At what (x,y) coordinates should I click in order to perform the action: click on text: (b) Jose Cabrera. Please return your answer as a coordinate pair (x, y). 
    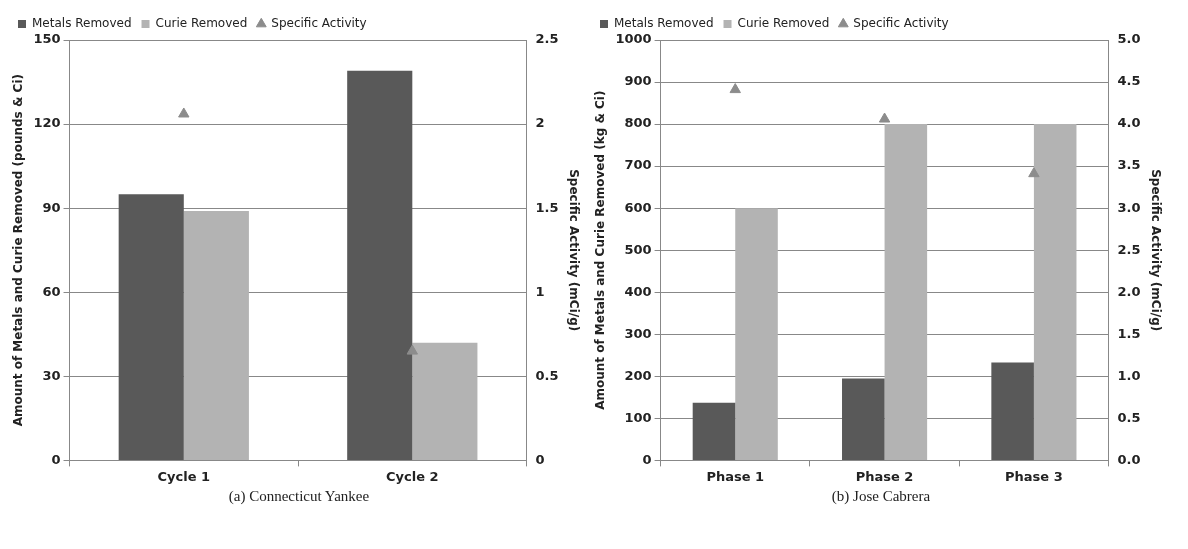
    Looking at the image, I should click on (881, 496).